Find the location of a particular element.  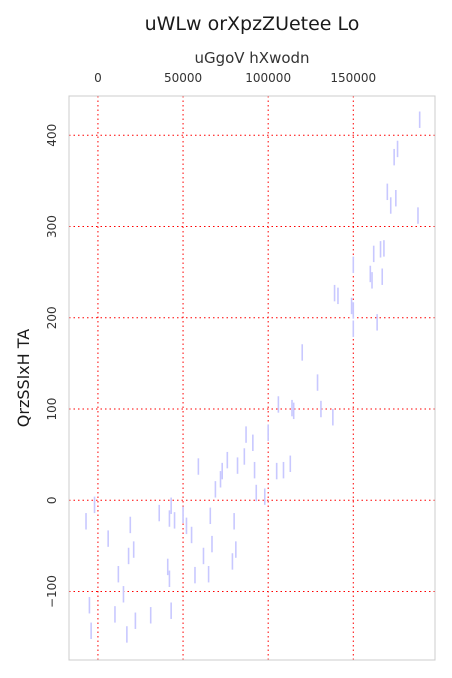

x-tick-label: 50000 is located at coordinates (183, 78).